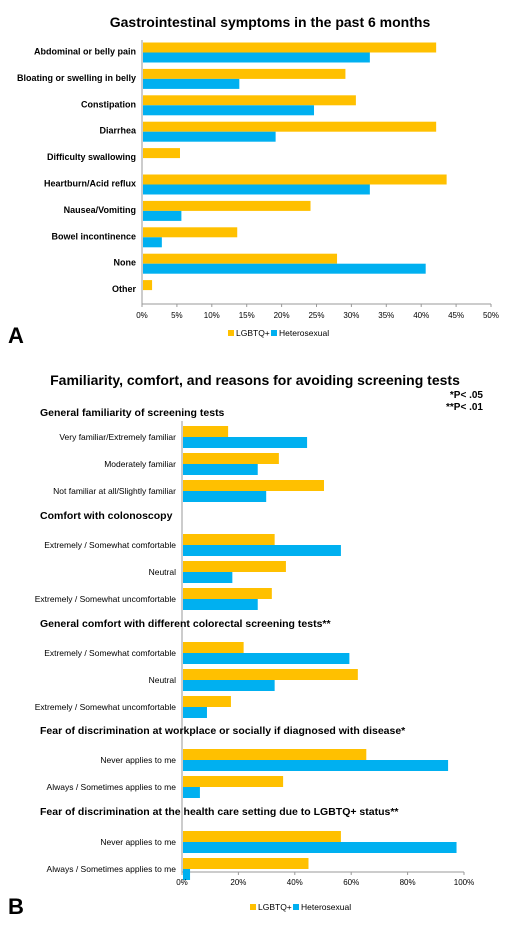 This screenshot has height=926, width=518. I want to click on panel-a-category-label: Constipation, so click(108, 104).